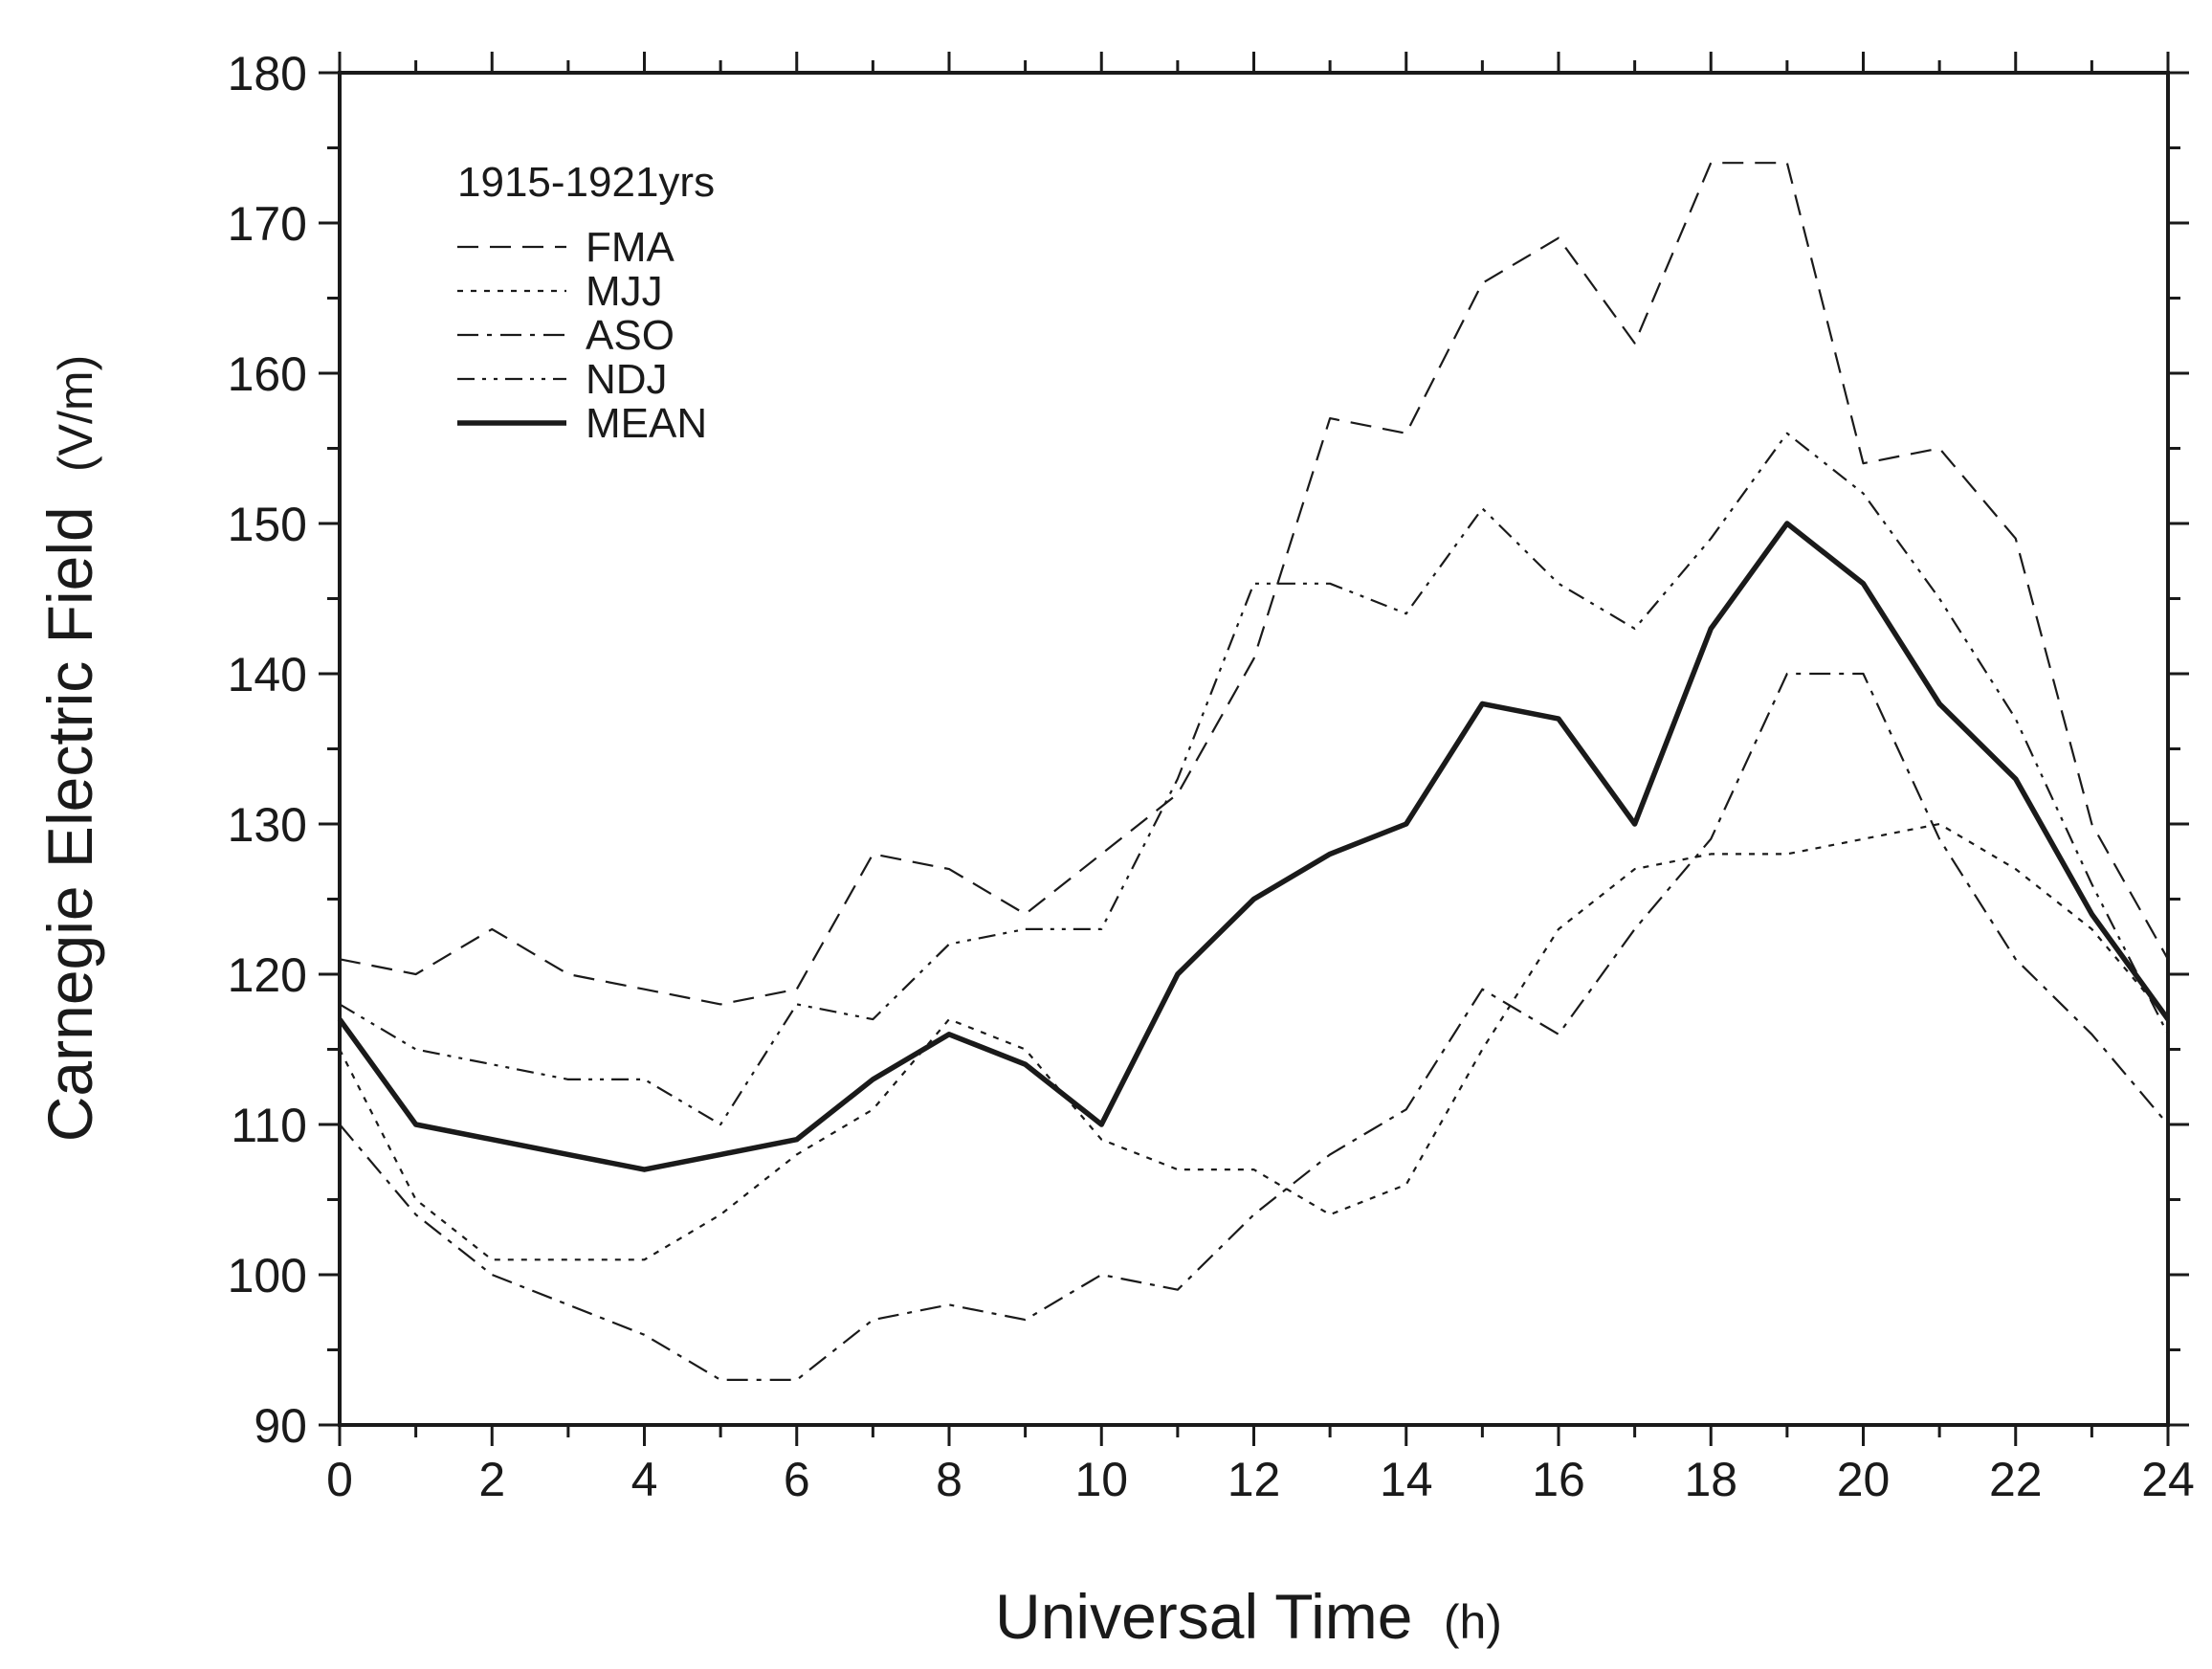  Describe the element at coordinates (1203, 1616) in the screenshot. I see `x-axis-label: Universal Time` at that location.